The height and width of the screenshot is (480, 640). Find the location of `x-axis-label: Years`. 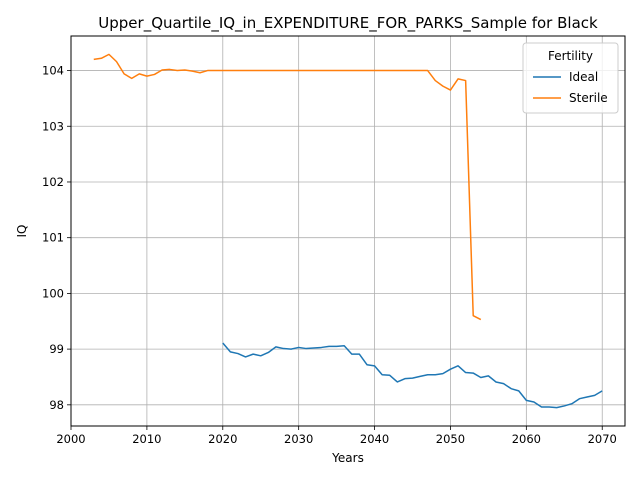

x-axis-label: Years is located at coordinates (347, 458).